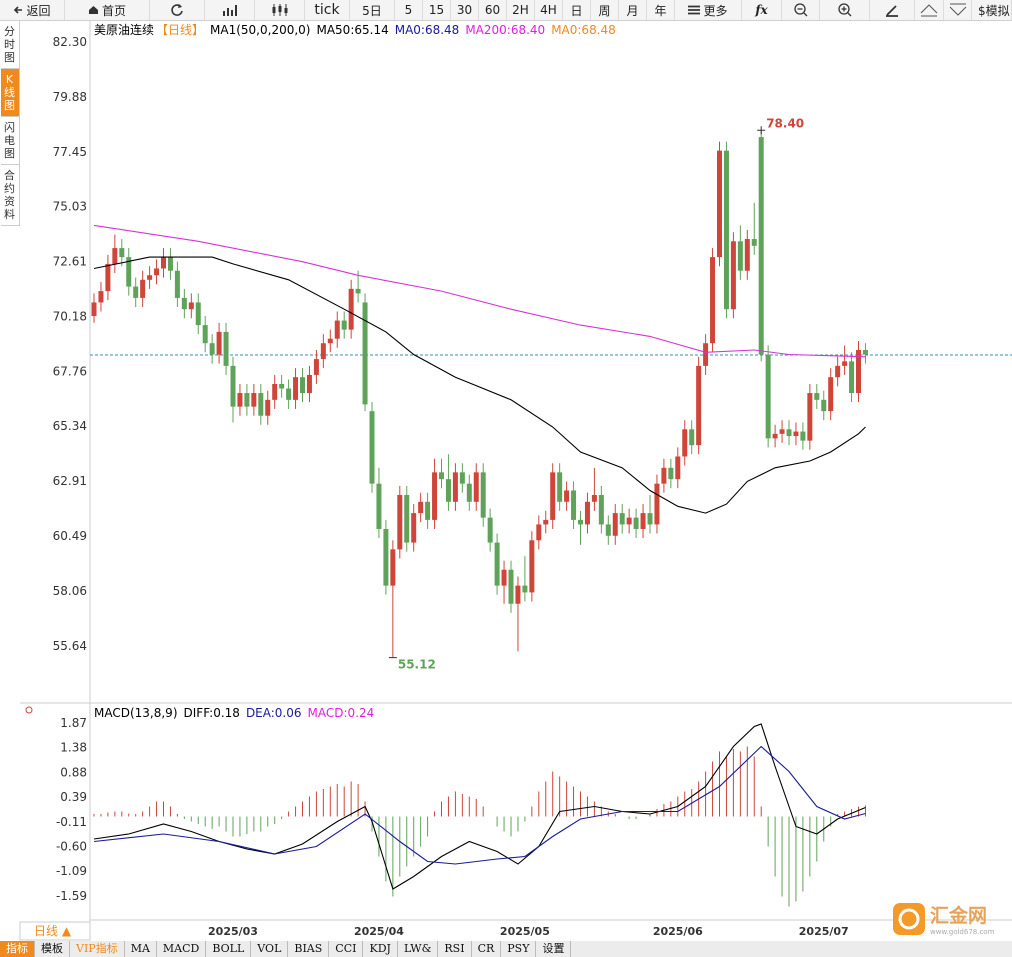  I want to click on period-selector: 日线 ▲, so click(53, 931).